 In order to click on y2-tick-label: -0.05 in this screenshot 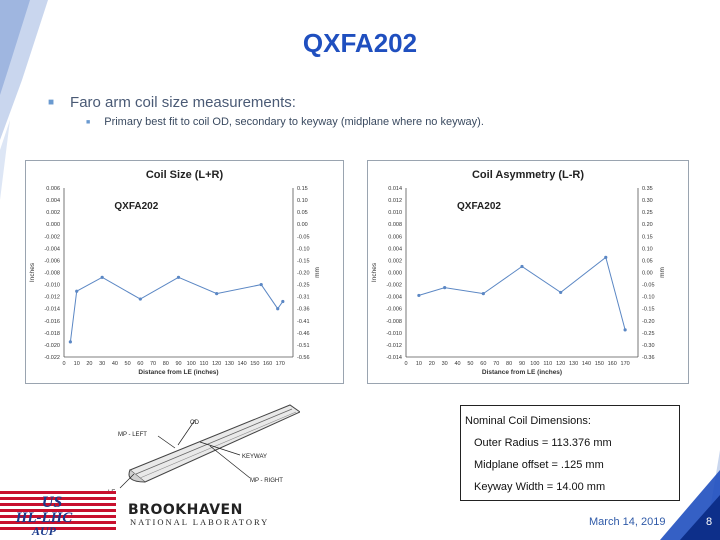, I will do `click(648, 286)`.